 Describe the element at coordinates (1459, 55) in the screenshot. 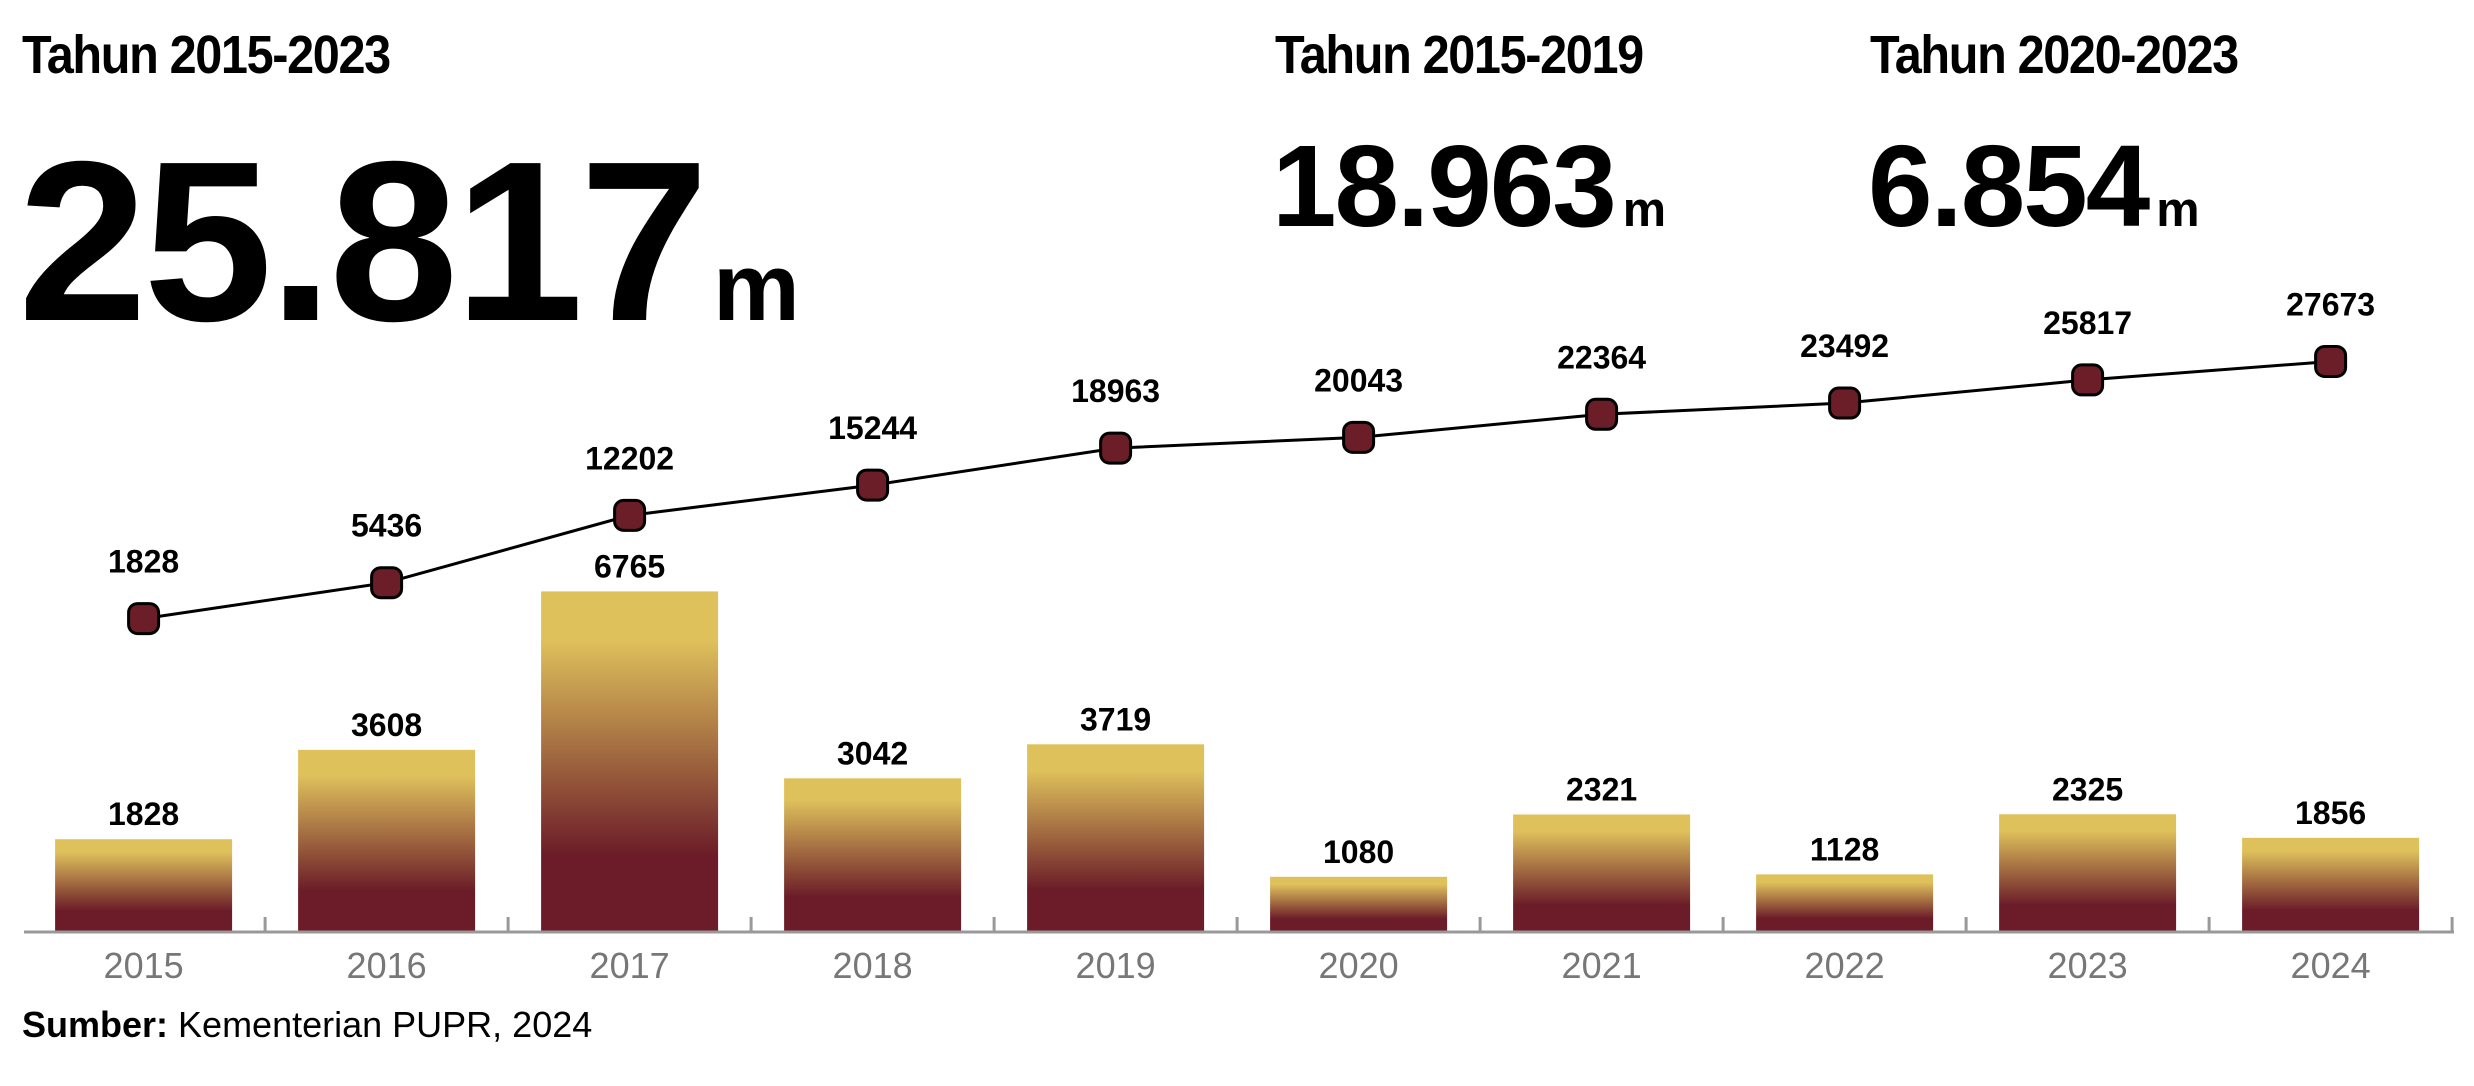

I see `period1-title: Tahun 2015-2019` at that location.